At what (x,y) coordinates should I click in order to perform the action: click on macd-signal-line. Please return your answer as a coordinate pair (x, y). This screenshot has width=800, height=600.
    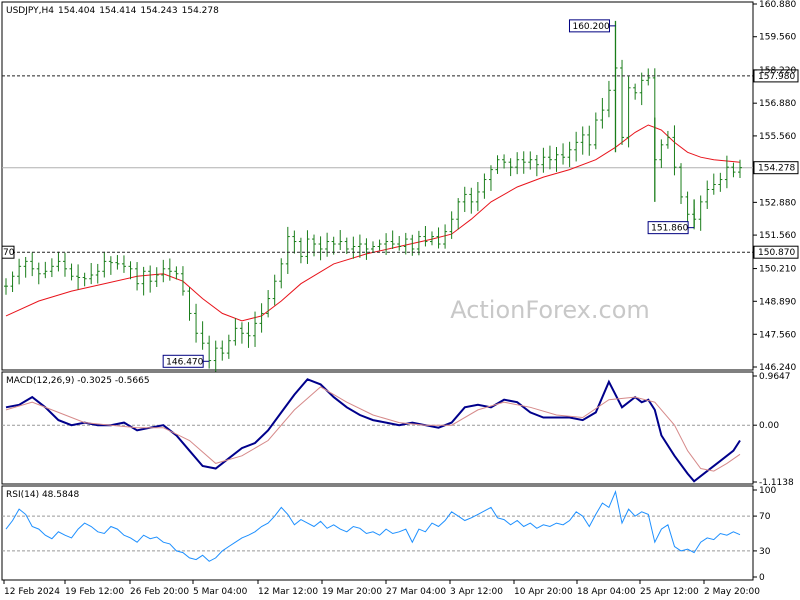
    Looking at the image, I should click on (373, 429).